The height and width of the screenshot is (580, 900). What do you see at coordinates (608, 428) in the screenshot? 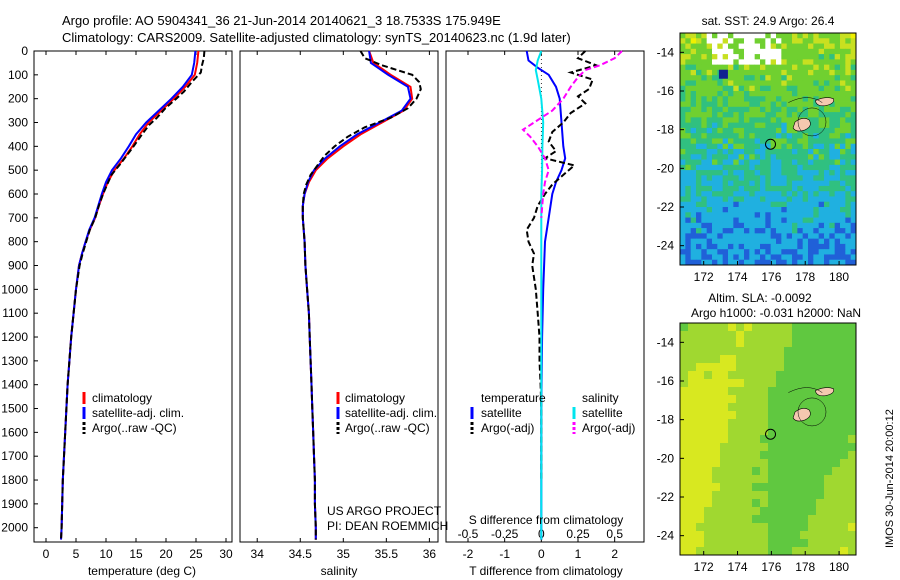
I see `legend-label-s-argo: Argo(-adj)` at bounding box center [608, 428].